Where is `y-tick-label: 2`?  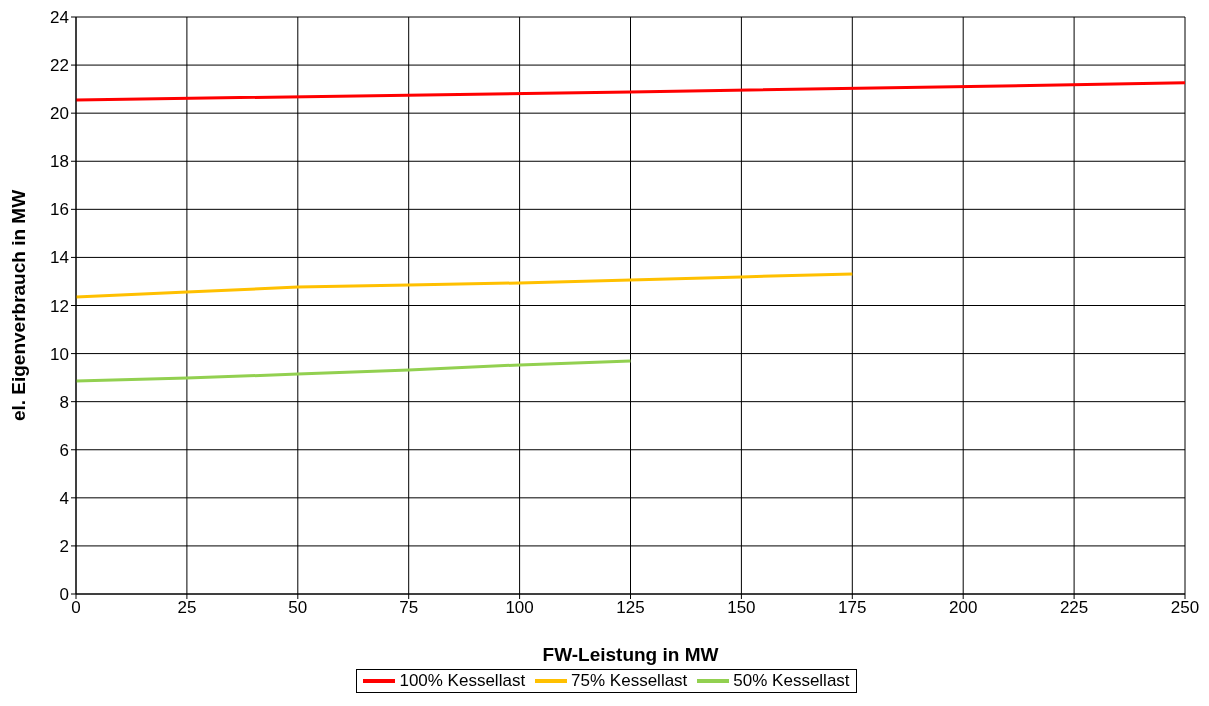
y-tick-label: 2 is located at coordinates (64, 546).